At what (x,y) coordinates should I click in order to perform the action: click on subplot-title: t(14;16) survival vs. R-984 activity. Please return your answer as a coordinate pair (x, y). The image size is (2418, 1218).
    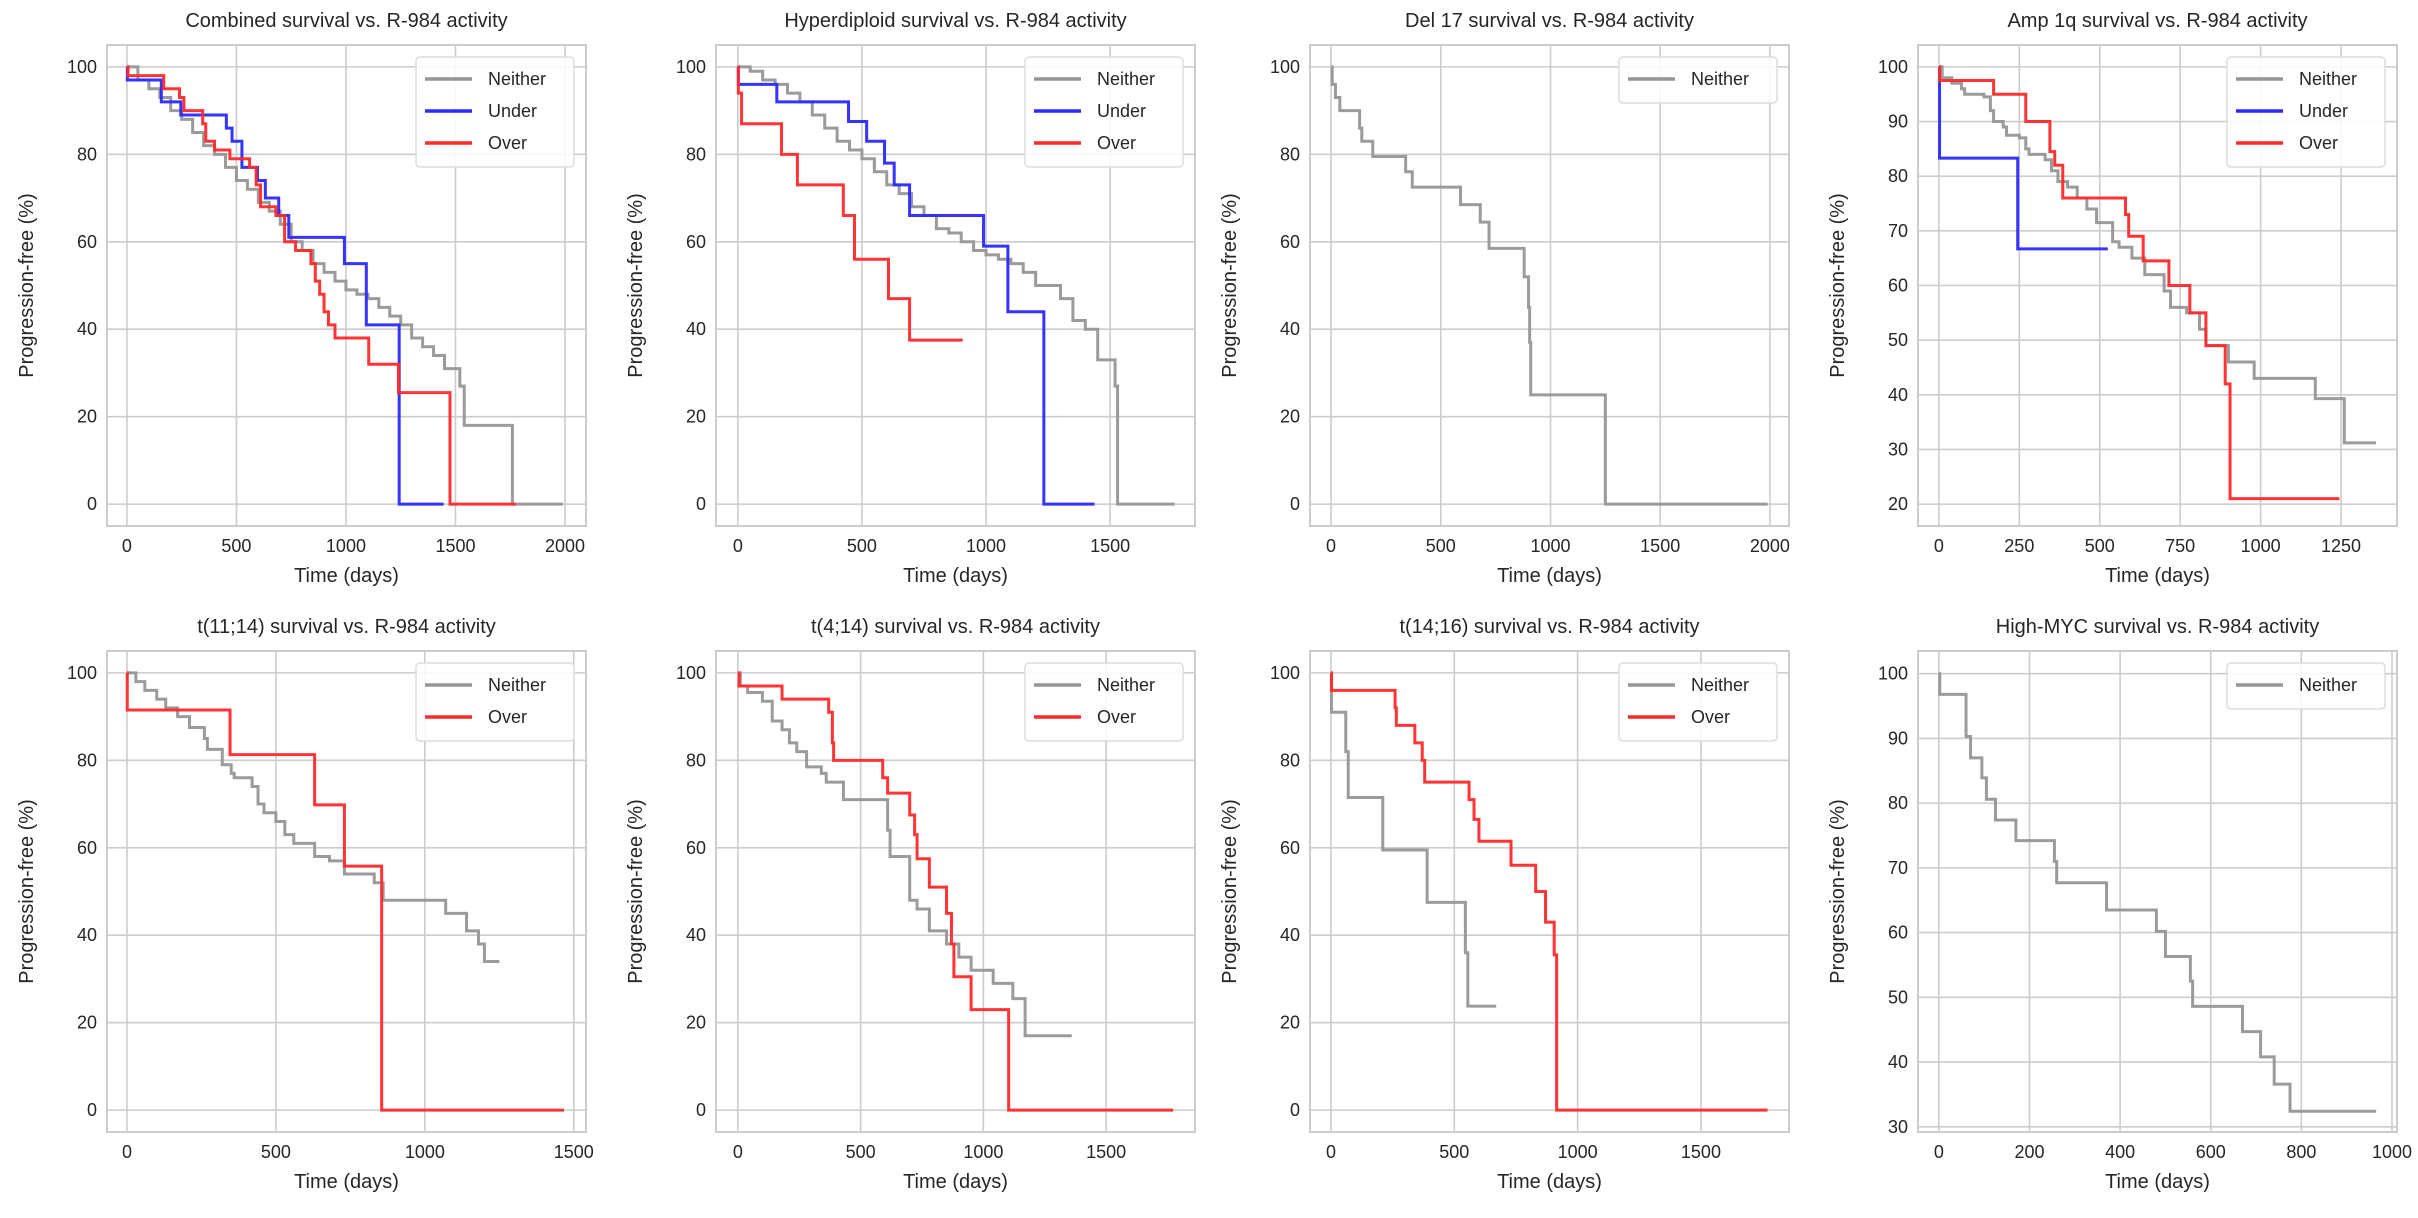
    Looking at the image, I should click on (1549, 627).